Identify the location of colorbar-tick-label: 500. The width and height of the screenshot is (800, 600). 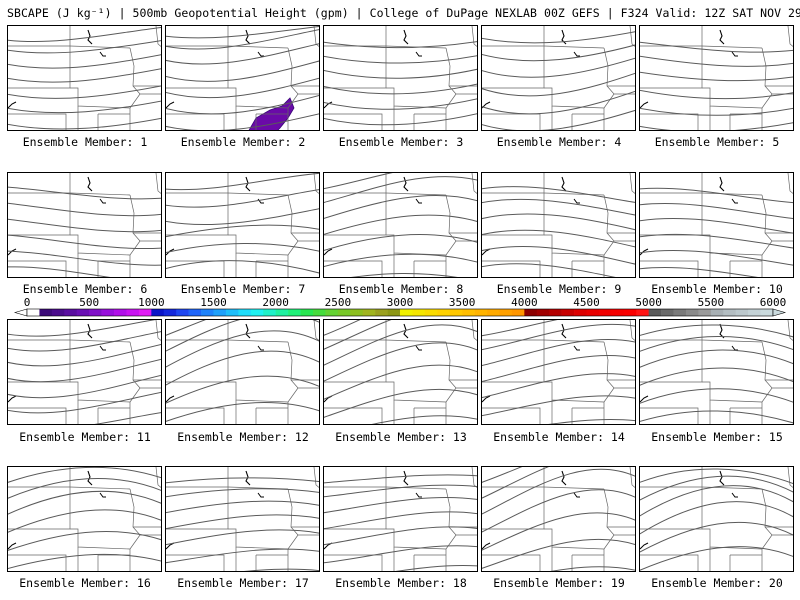
(89, 302).